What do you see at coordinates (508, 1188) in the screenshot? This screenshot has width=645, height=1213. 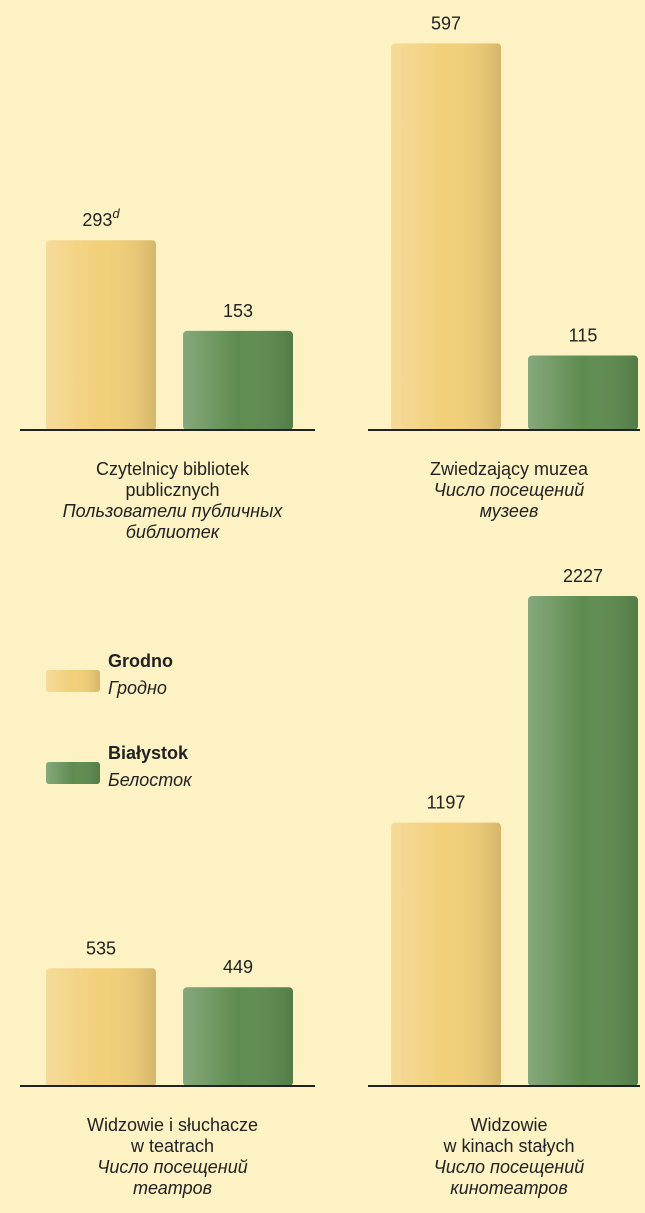 I see `chart-title-ru: кинотеатров` at bounding box center [508, 1188].